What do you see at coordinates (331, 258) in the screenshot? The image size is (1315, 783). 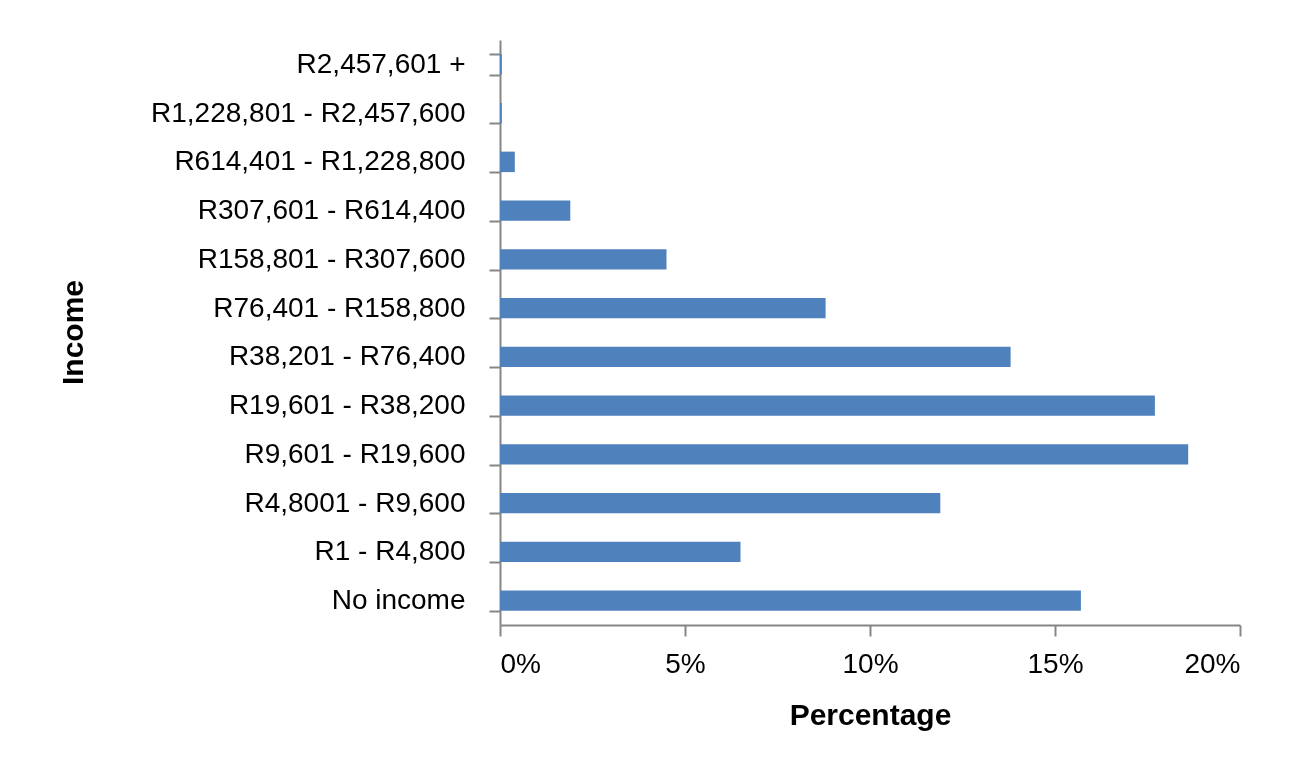 I see `y-tick-label: R158,801 - R307,600` at bounding box center [331, 258].